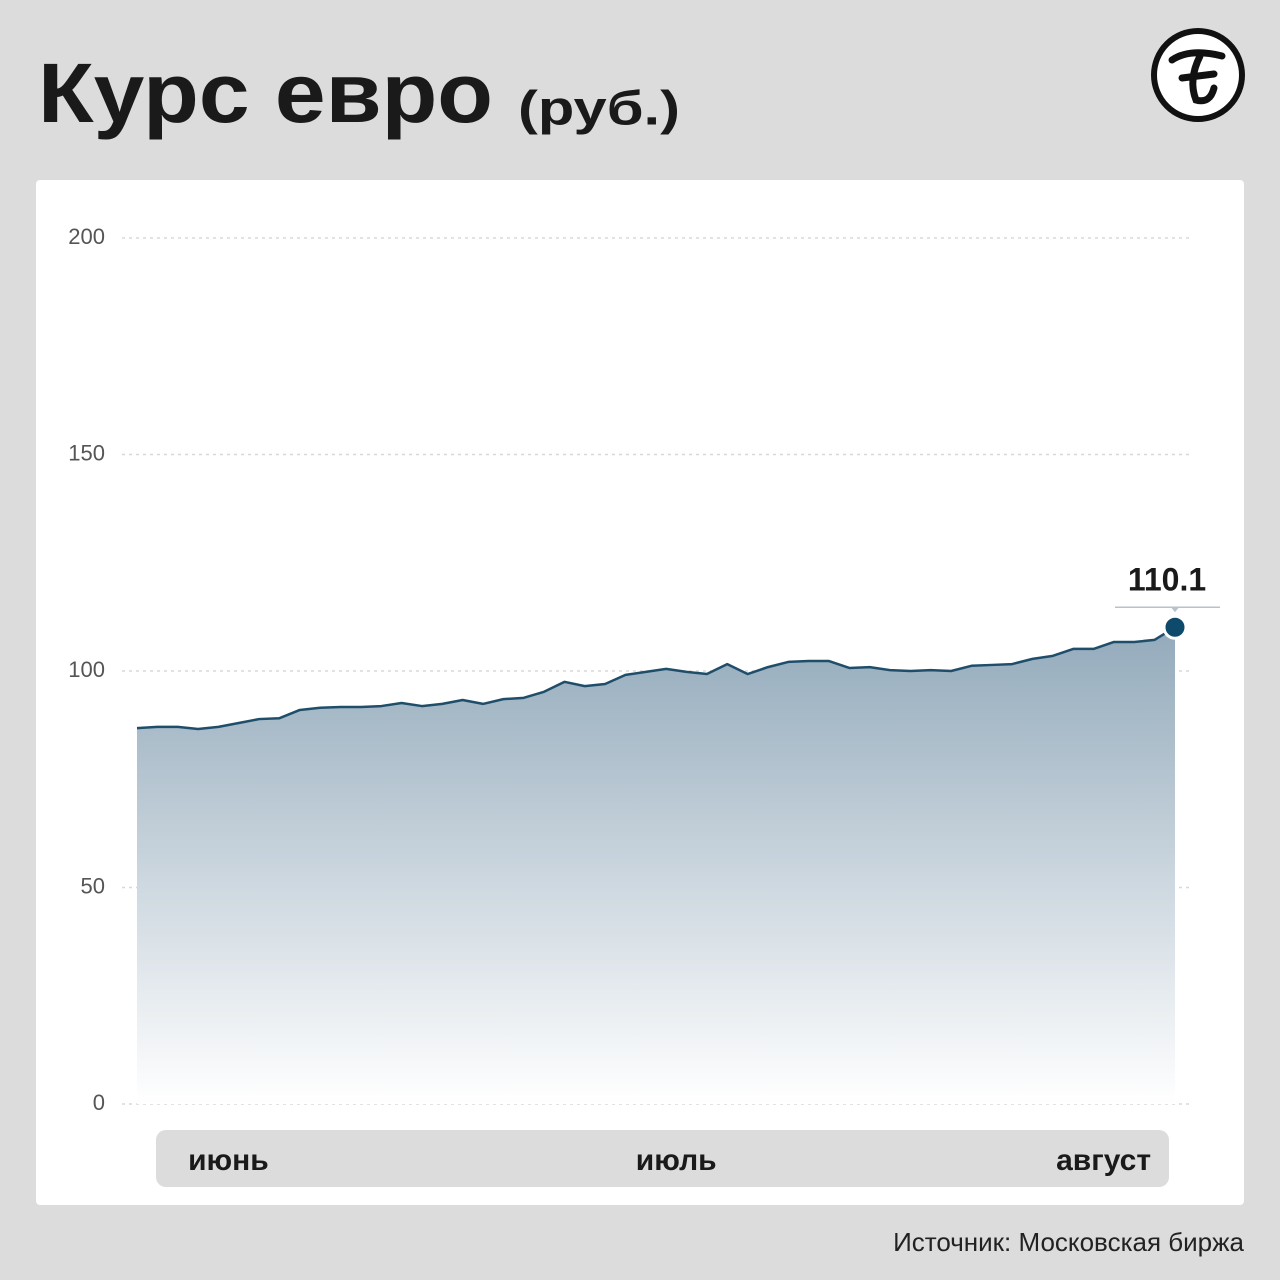 This screenshot has width=1280, height=1280. I want to click on chart-subtitle: (руб.), so click(599, 109).